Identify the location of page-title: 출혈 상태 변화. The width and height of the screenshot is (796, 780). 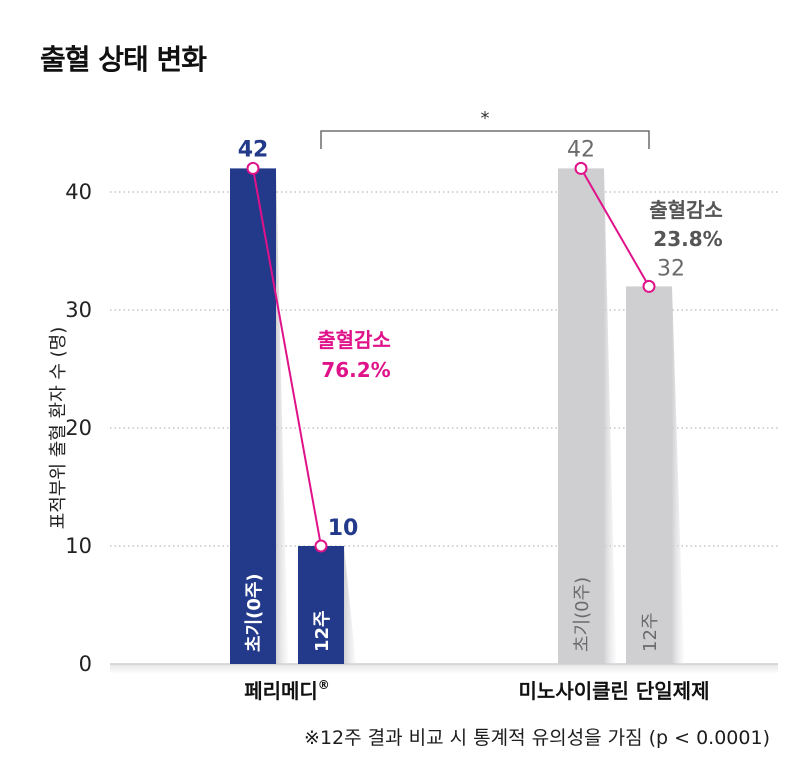
(123, 59).